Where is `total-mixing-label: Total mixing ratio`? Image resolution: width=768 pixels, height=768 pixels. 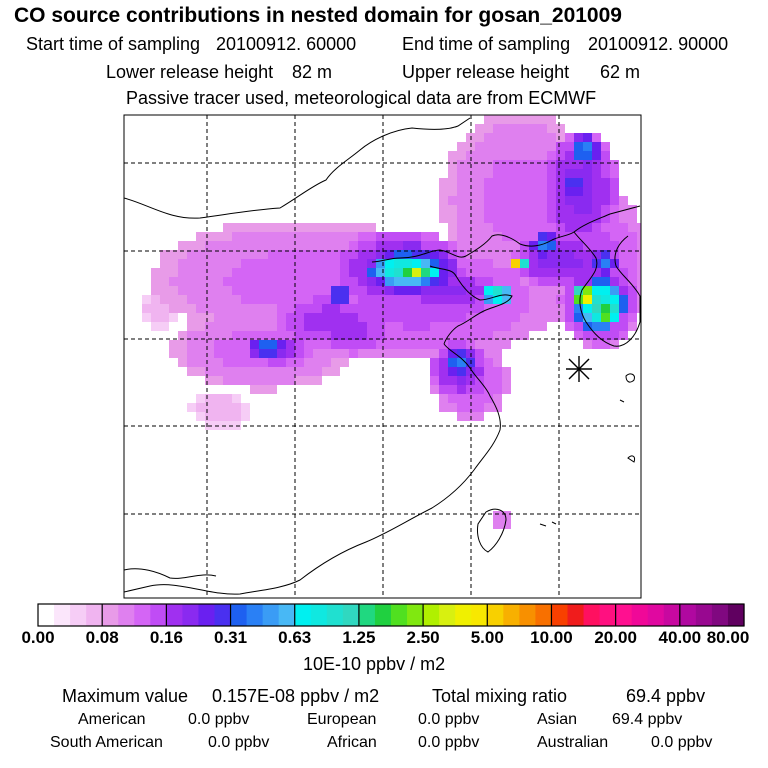 total-mixing-label: Total mixing ratio is located at coordinates (500, 696).